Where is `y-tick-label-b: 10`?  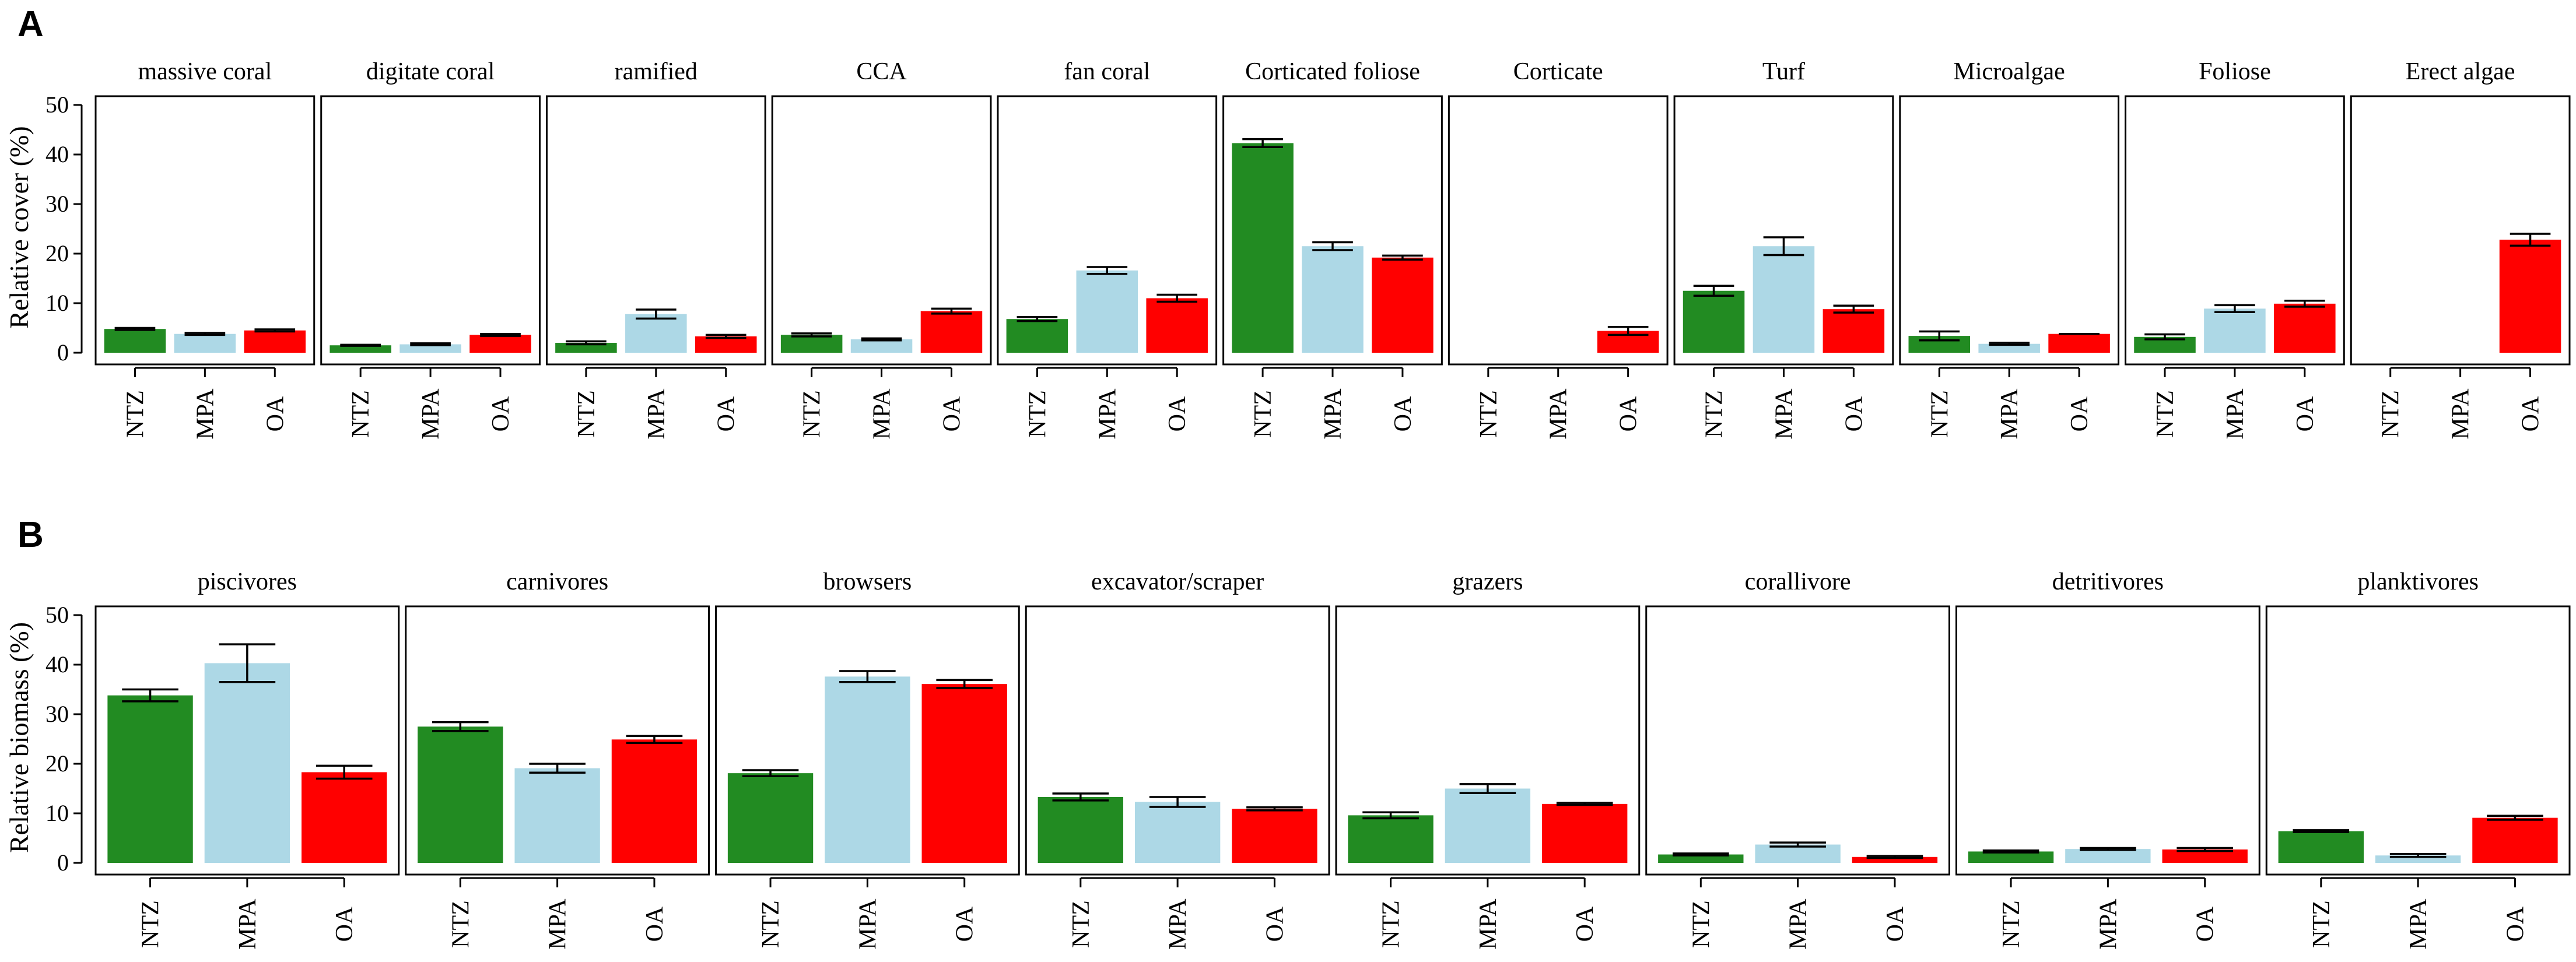 y-tick-label-b: 10 is located at coordinates (57, 813).